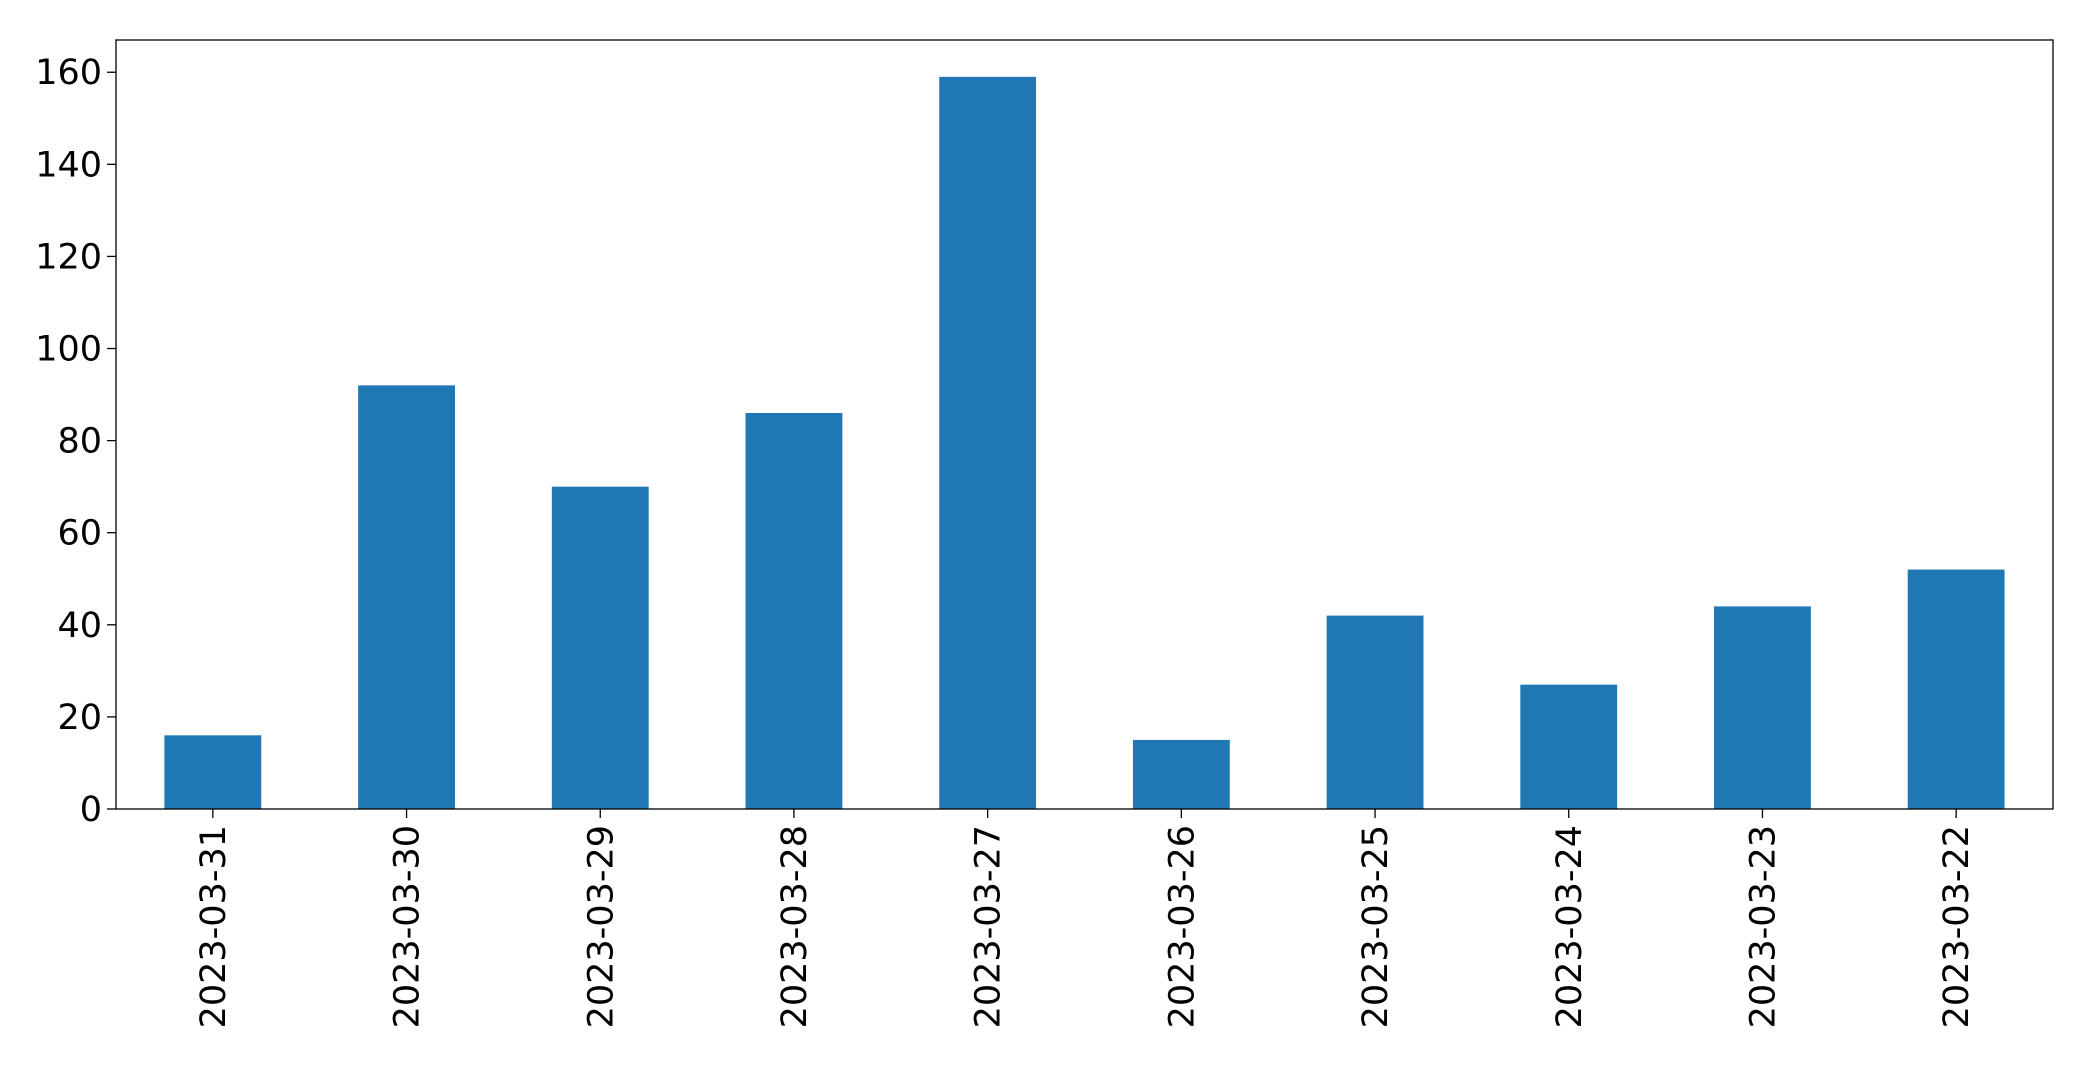  What do you see at coordinates (601, 926) in the screenshot?
I see `x-tick-label: 2023-03-29` at bounding box center [601, 926].